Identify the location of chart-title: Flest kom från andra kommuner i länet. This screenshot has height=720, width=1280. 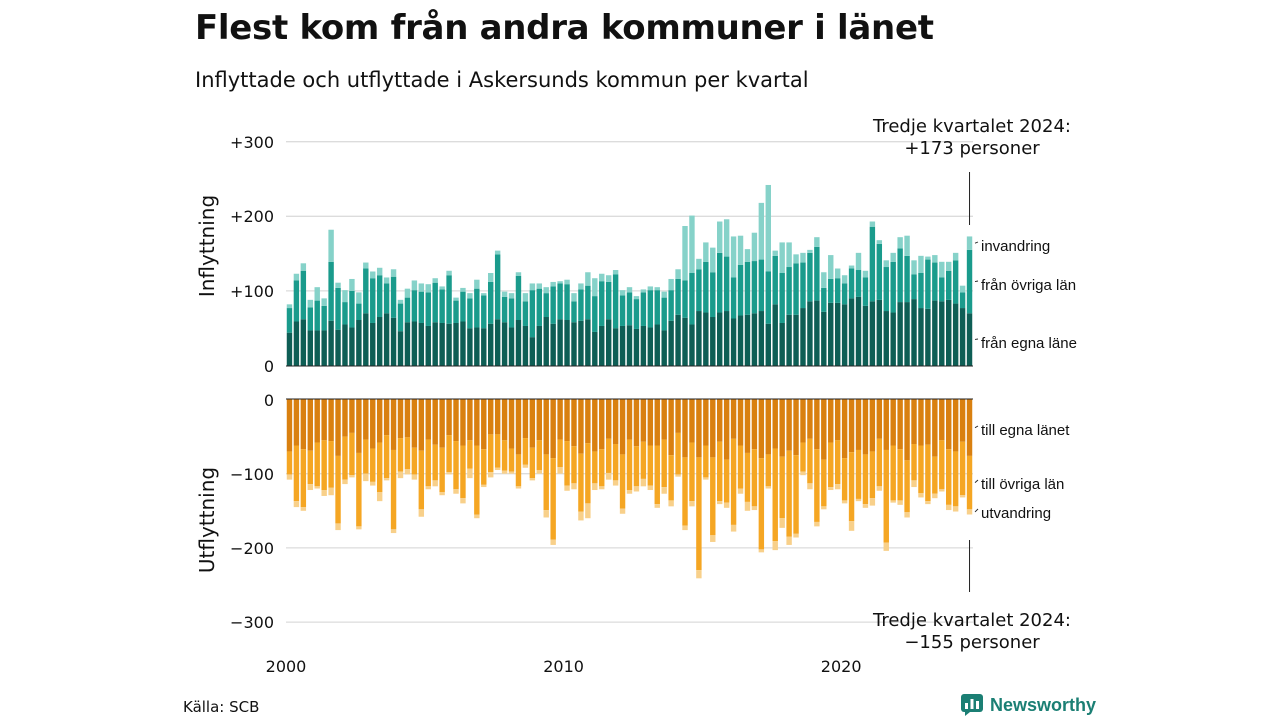
(564, 28).